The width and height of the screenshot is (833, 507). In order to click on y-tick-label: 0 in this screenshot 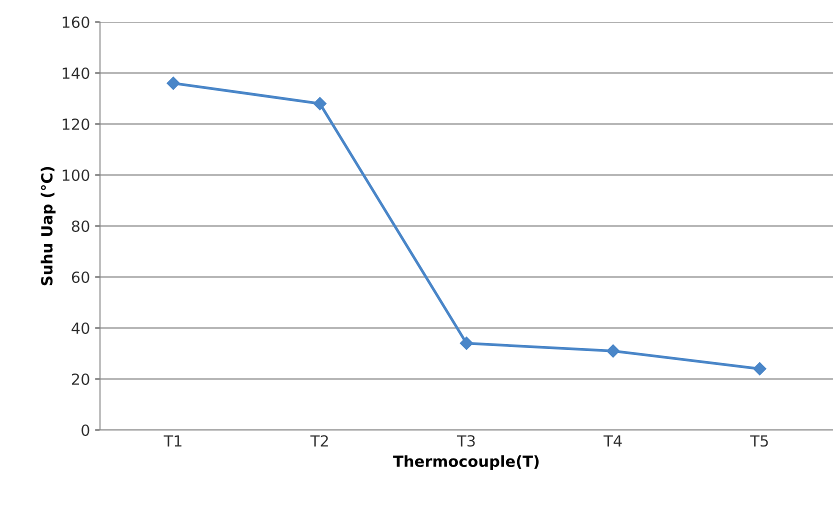, I will do `click(86, 430)`.